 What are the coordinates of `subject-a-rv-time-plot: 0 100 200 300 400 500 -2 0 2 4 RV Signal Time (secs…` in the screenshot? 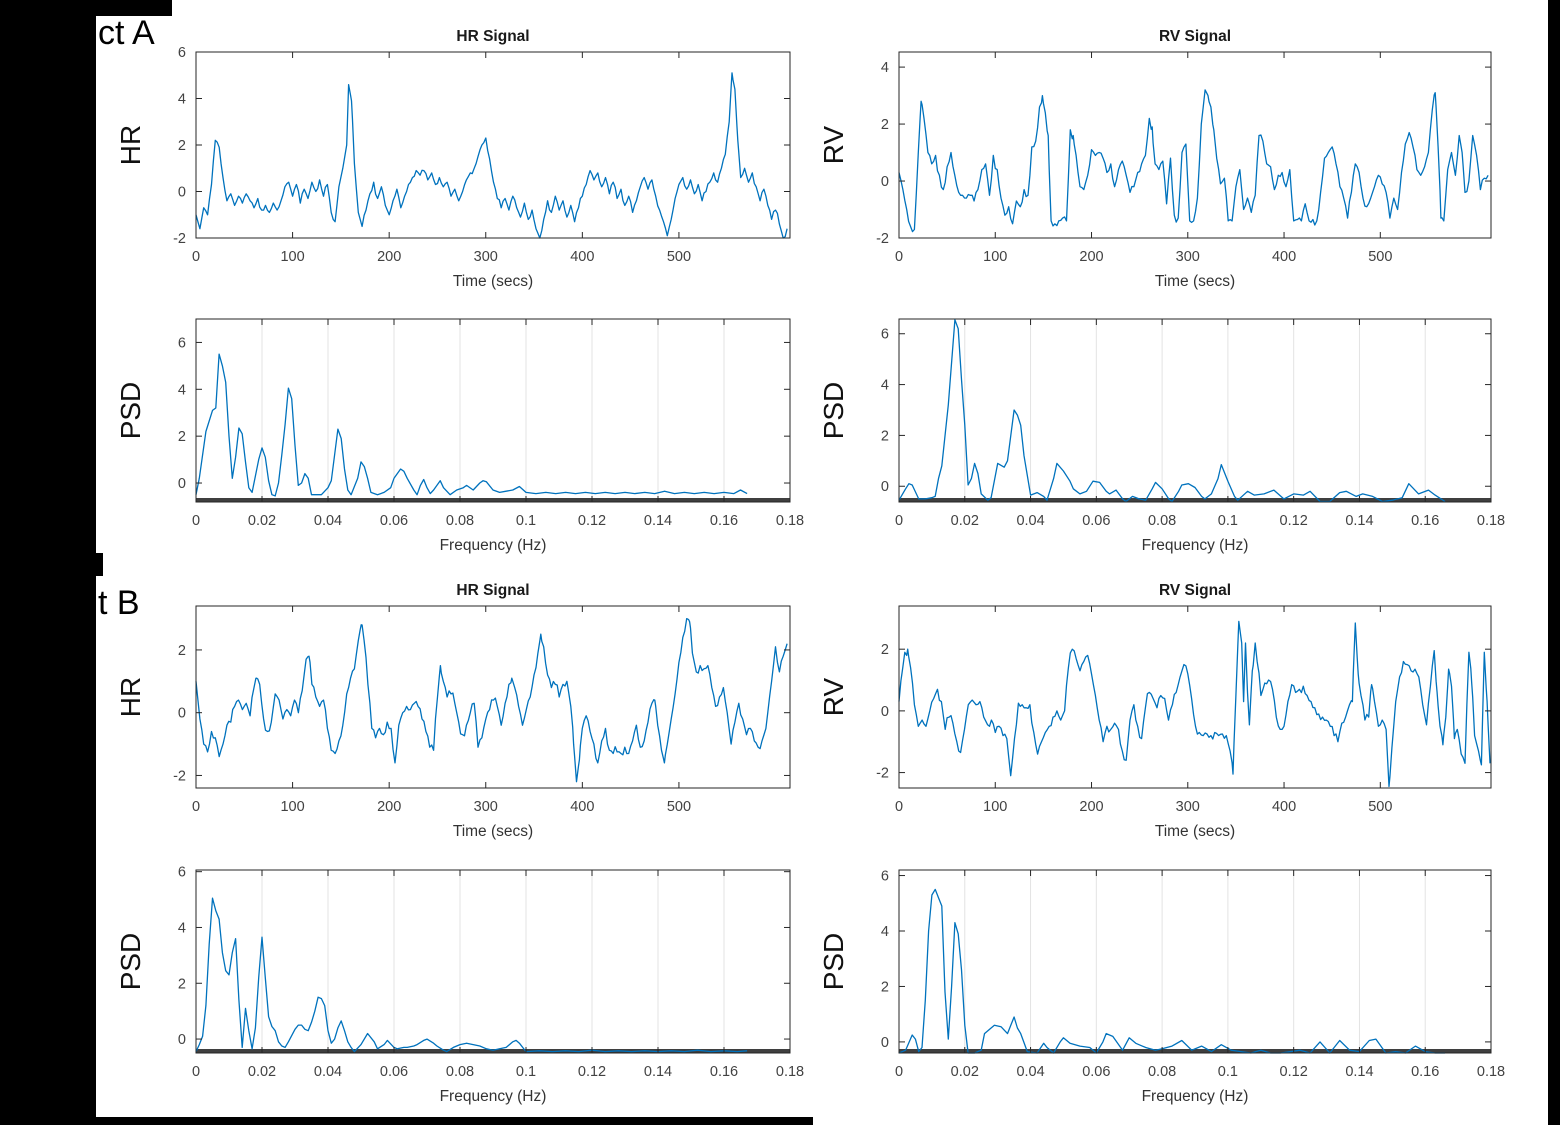 It's located at (1155, 159).